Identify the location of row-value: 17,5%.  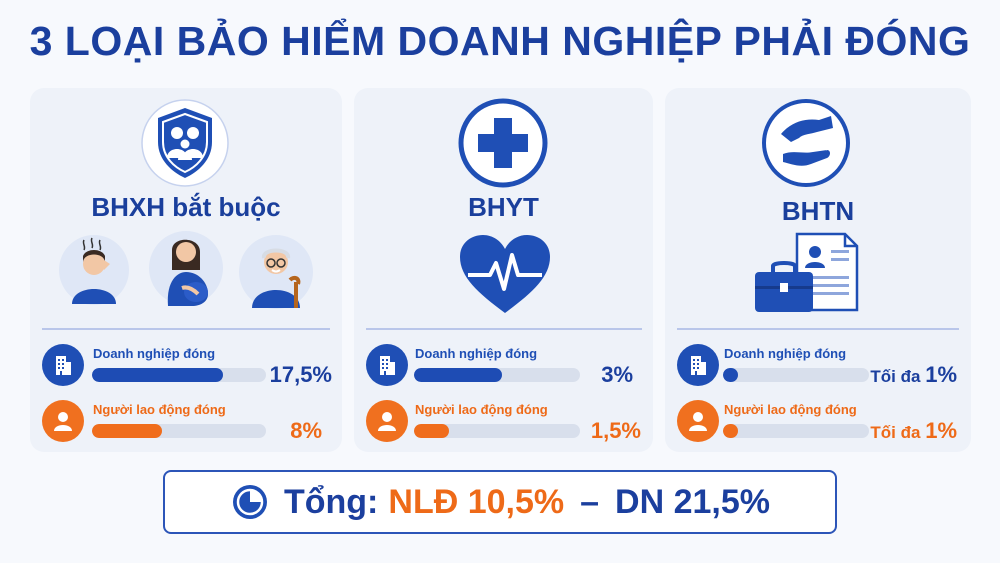
(300, 374).